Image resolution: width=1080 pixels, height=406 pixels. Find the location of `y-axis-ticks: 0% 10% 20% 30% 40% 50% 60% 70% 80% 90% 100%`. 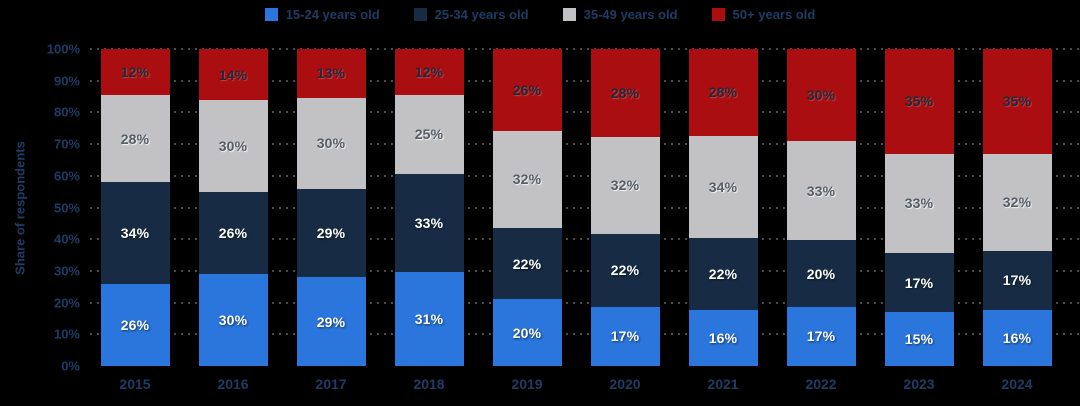

y-axis-ticks: 0% 10% 20% 30% 40% 50% 60% 70% 80% 90% 100% is located at coordinates (40, 208).